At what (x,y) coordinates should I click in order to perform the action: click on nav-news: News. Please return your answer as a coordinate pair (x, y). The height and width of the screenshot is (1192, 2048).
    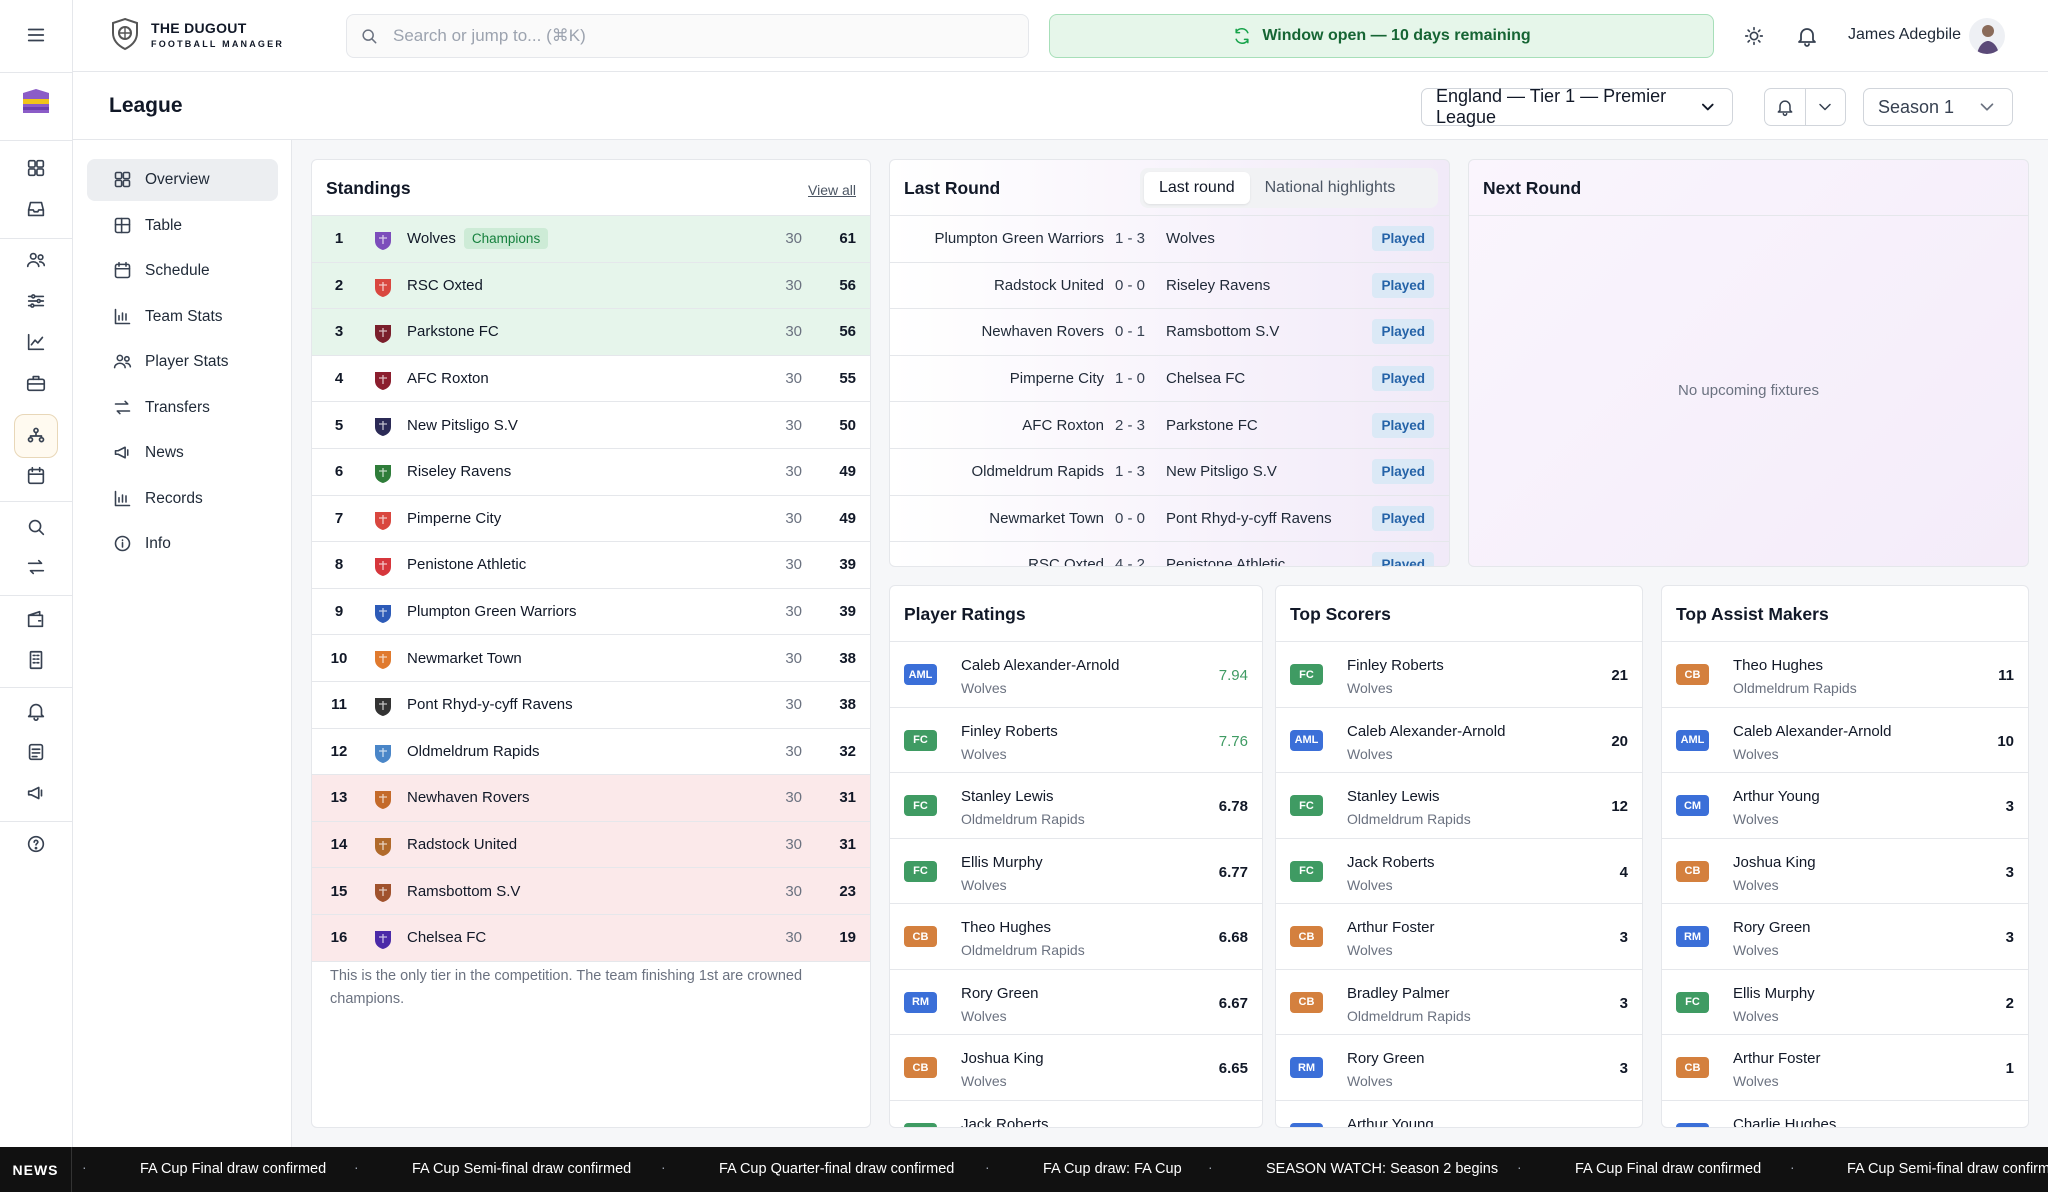
    Looking at the image, I should click on (182, 453).